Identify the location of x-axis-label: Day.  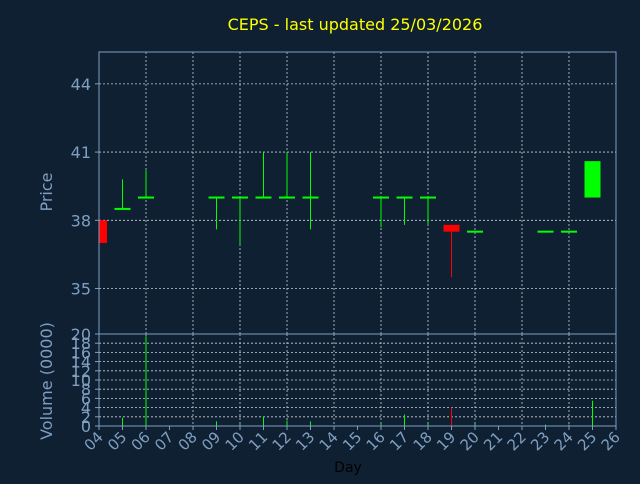
(348, 468).